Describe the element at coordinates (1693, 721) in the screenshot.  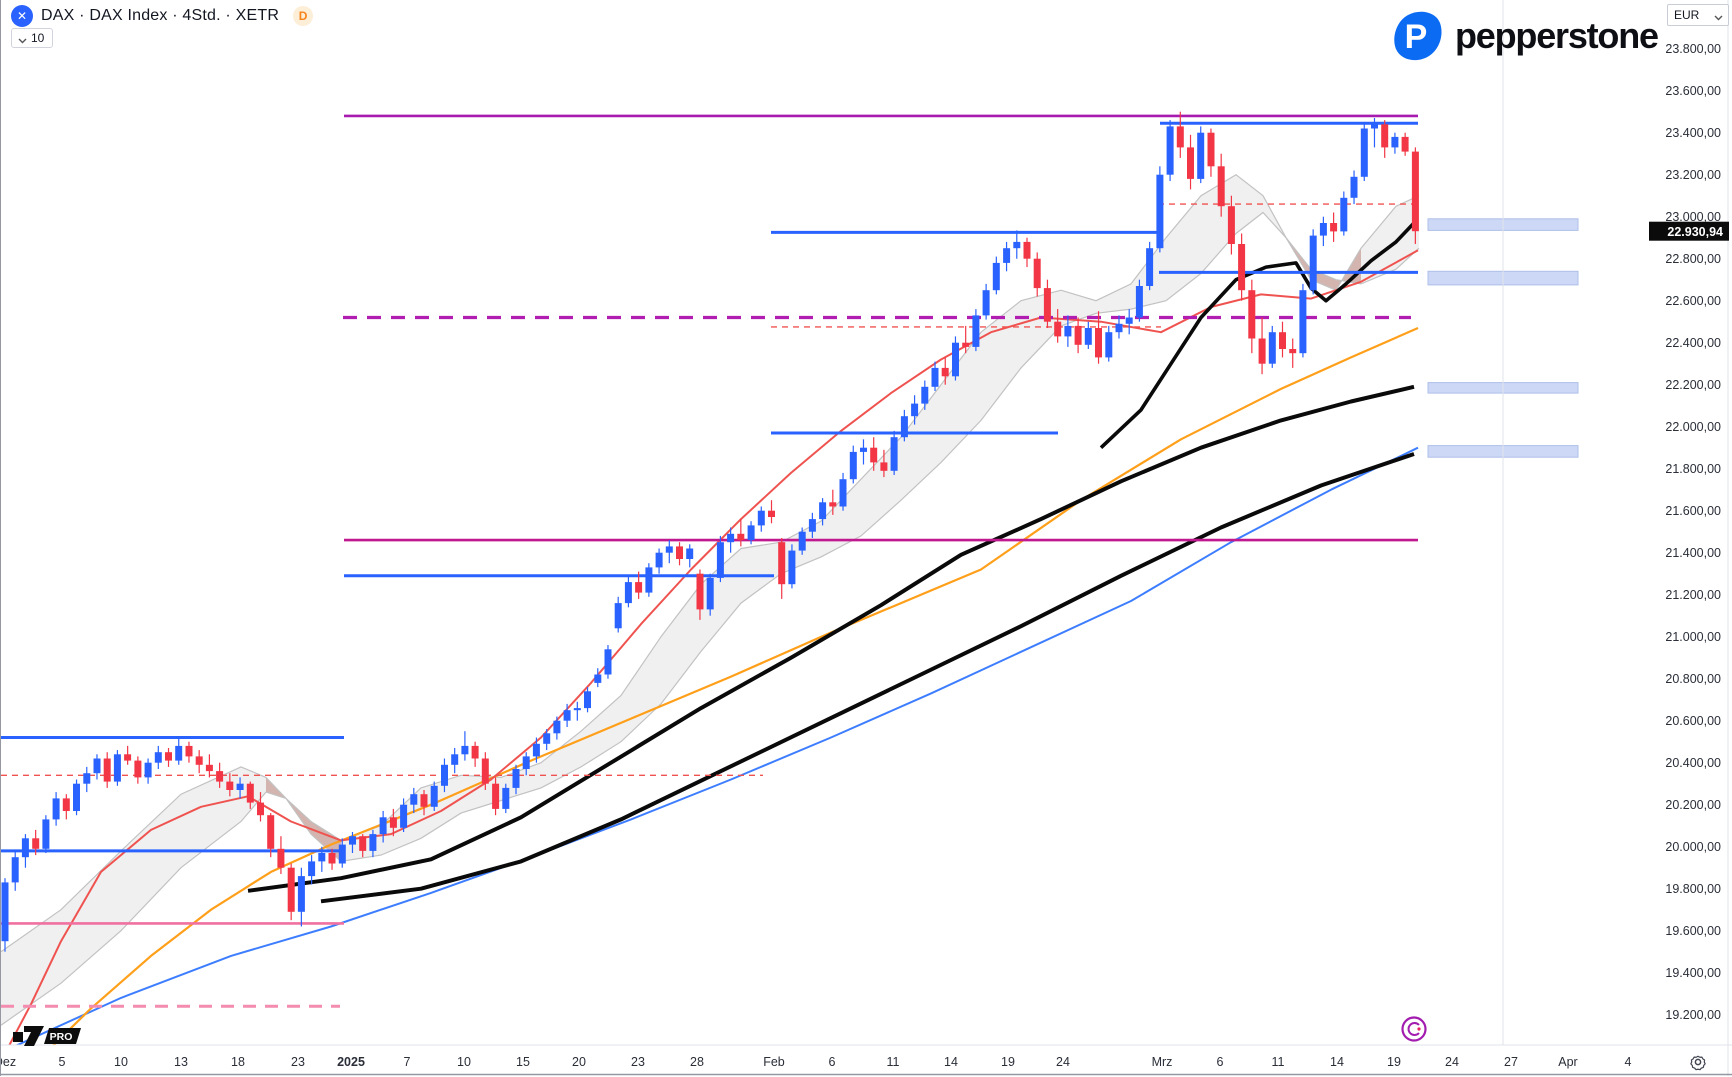
I see `svg-text: 20.600,00` at that location.